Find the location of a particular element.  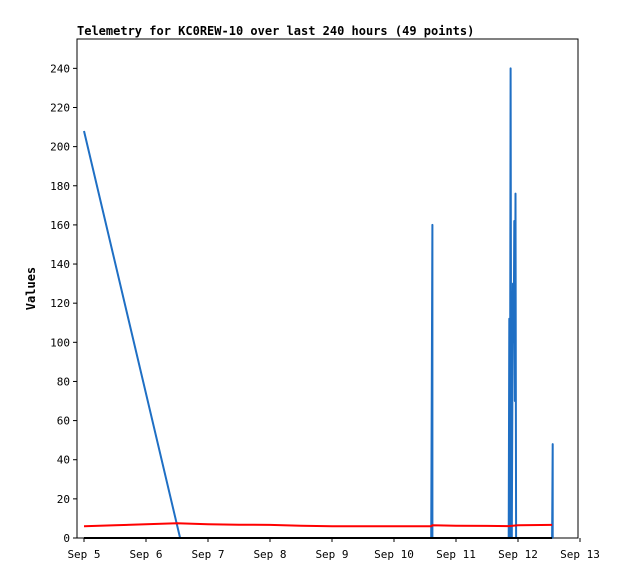

y-tick-label: 40 is located at coordinates (63, 460).